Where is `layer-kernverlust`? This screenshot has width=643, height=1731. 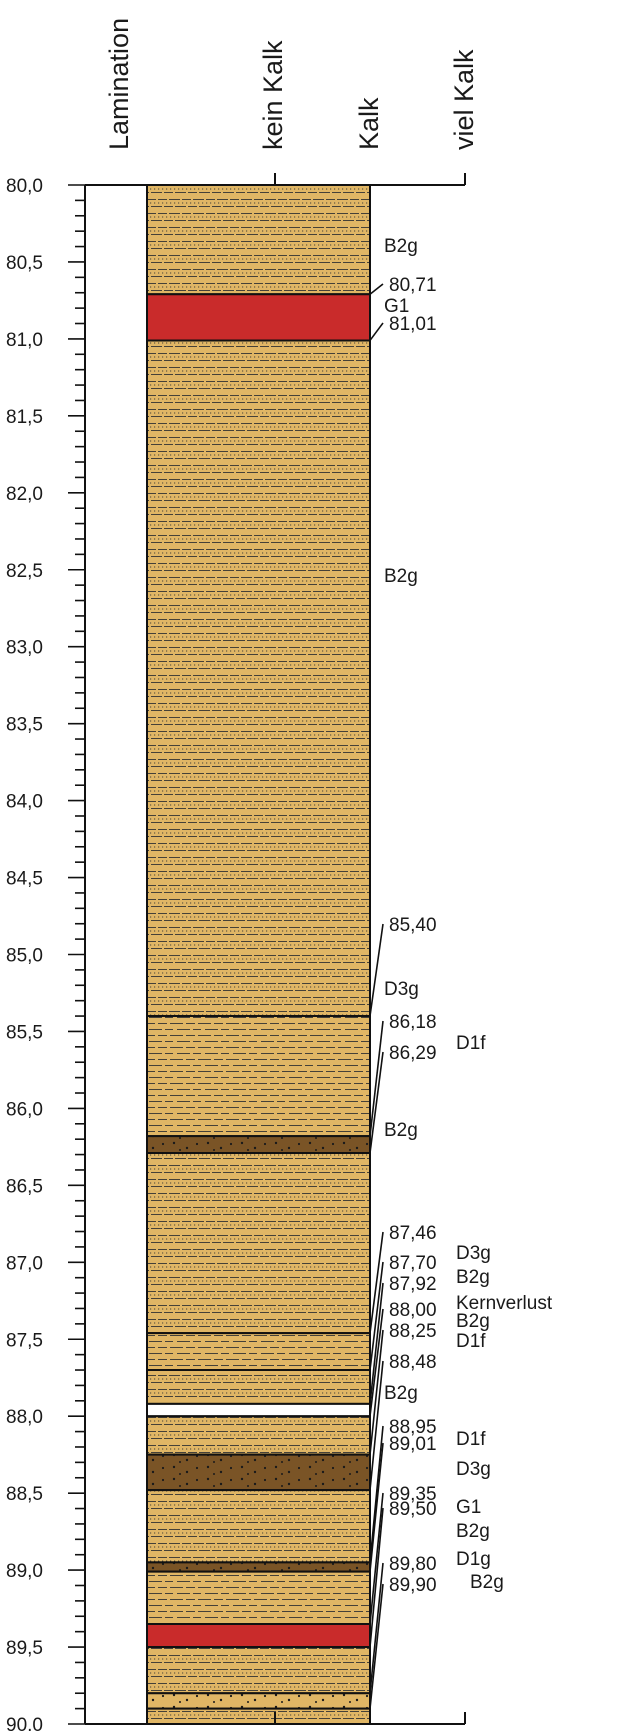 layer-kernverlust is located at coordinates (258, 1410).